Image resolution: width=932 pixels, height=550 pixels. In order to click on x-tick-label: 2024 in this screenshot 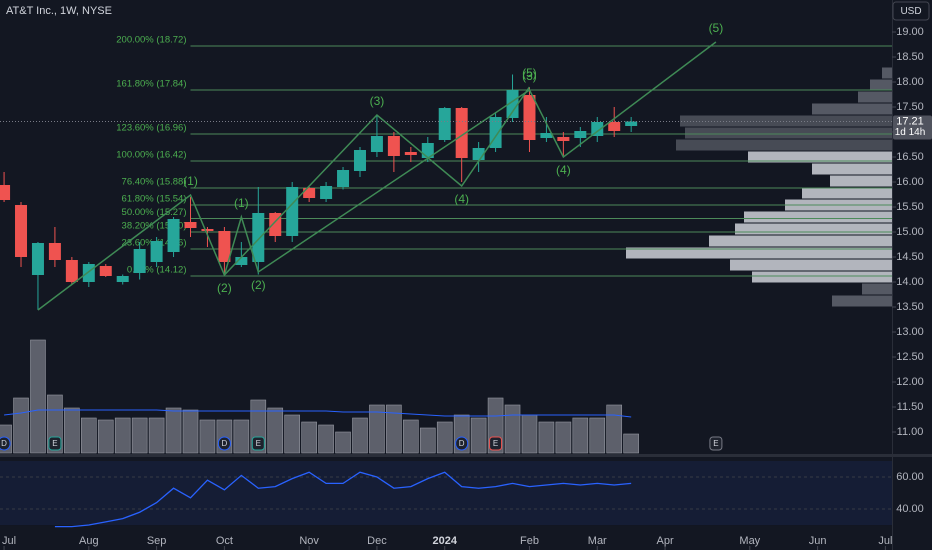, I will do `click(444, 541)`.